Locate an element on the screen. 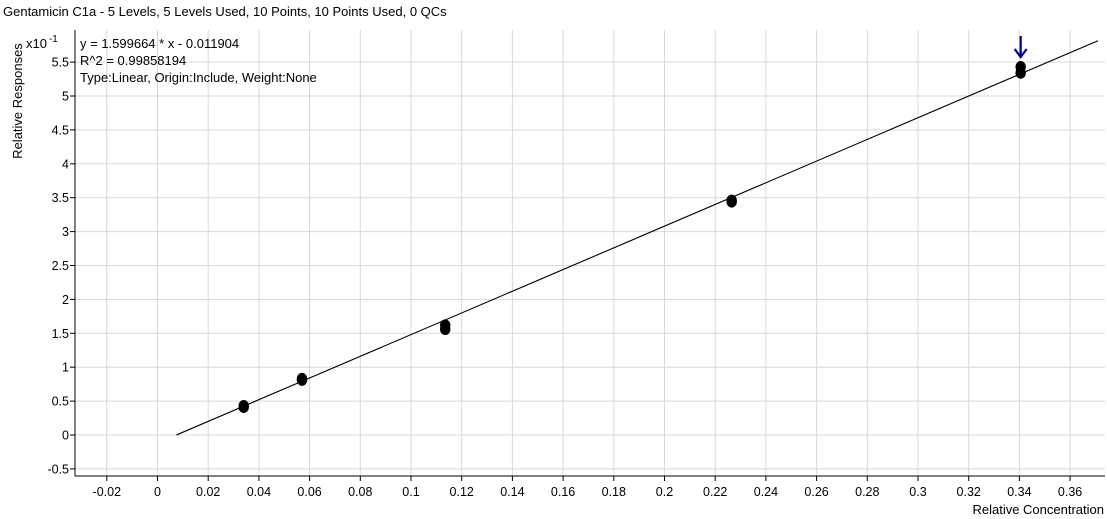 This screenshot has height=519, width=1107. x-tick-label: 0.18 is located at coordinates (614, 492).